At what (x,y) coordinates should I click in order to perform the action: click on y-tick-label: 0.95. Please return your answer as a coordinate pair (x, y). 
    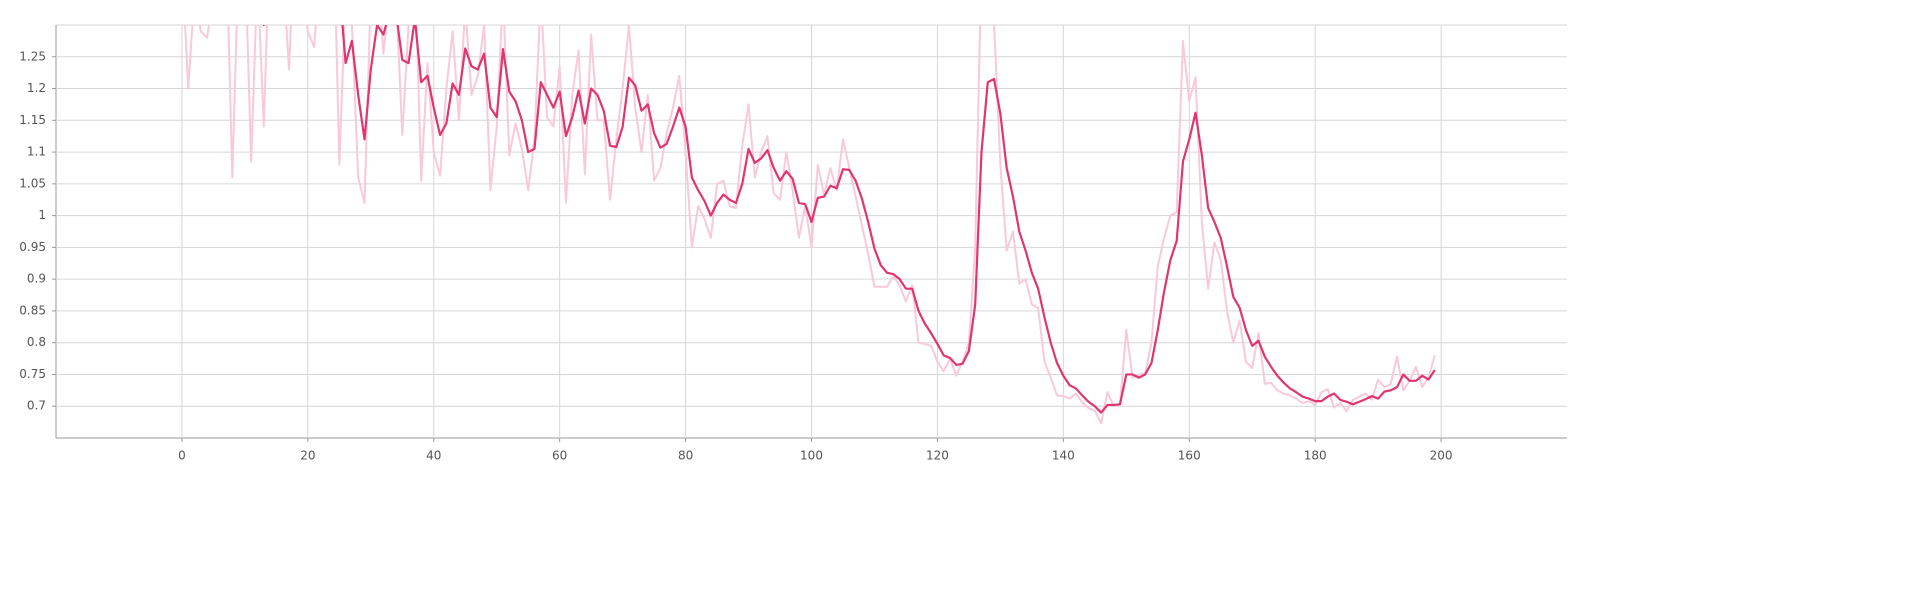
    Looking at the image, I should click on (32, 247).